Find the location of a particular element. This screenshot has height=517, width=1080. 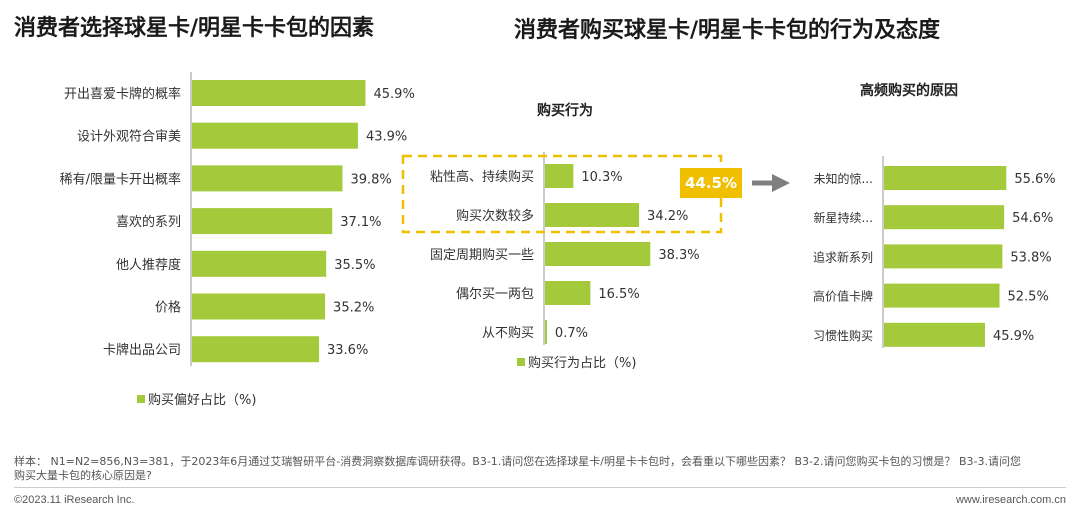

copyright: ©2023.11 iResearch Inc. is located at coordinates (74, 500).